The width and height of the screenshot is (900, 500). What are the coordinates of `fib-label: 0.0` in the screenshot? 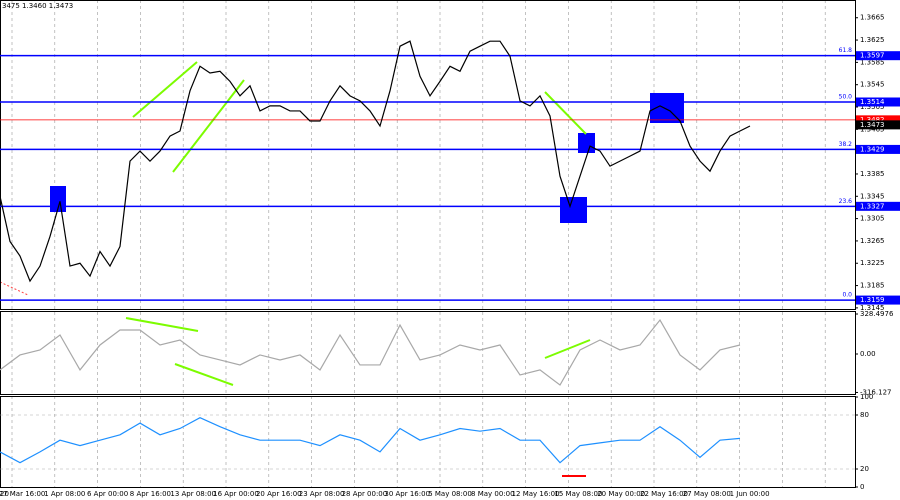 It's located at (847, 295).